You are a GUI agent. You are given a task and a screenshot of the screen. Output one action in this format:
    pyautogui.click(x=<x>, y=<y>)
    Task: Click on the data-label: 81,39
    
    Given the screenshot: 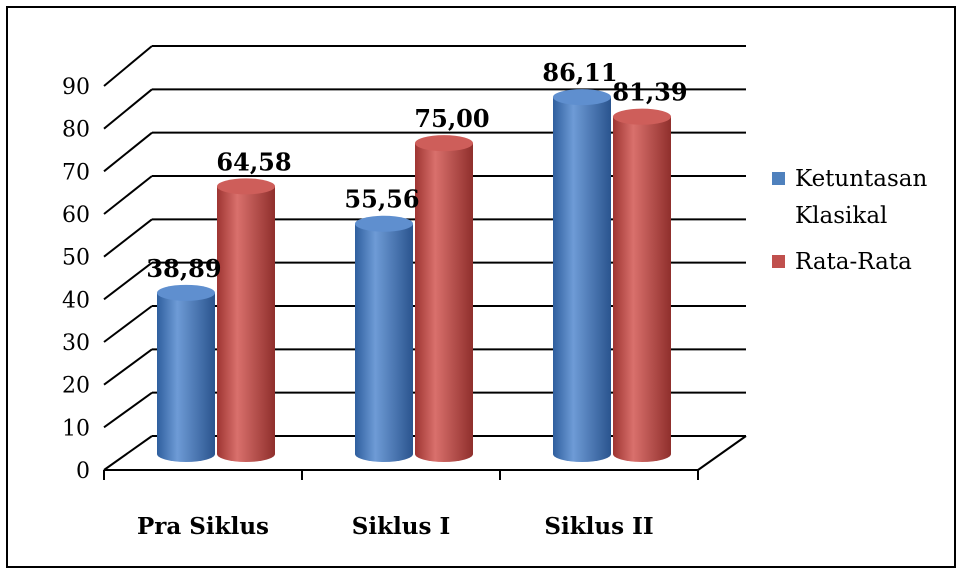 What is the action you would take?
    pyautogui.click(x=649, y=92)
    